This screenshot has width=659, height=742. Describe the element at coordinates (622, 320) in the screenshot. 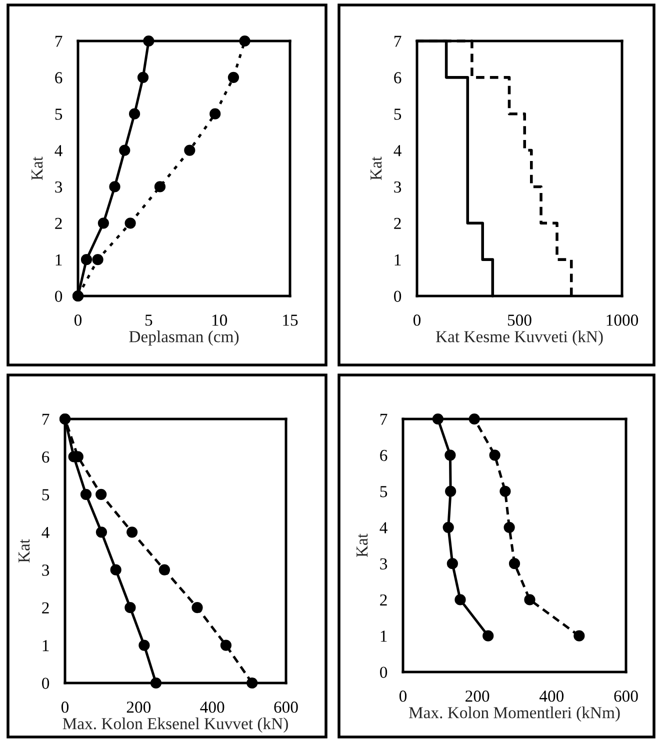

I see `x-tick-label: 1000` at that location.